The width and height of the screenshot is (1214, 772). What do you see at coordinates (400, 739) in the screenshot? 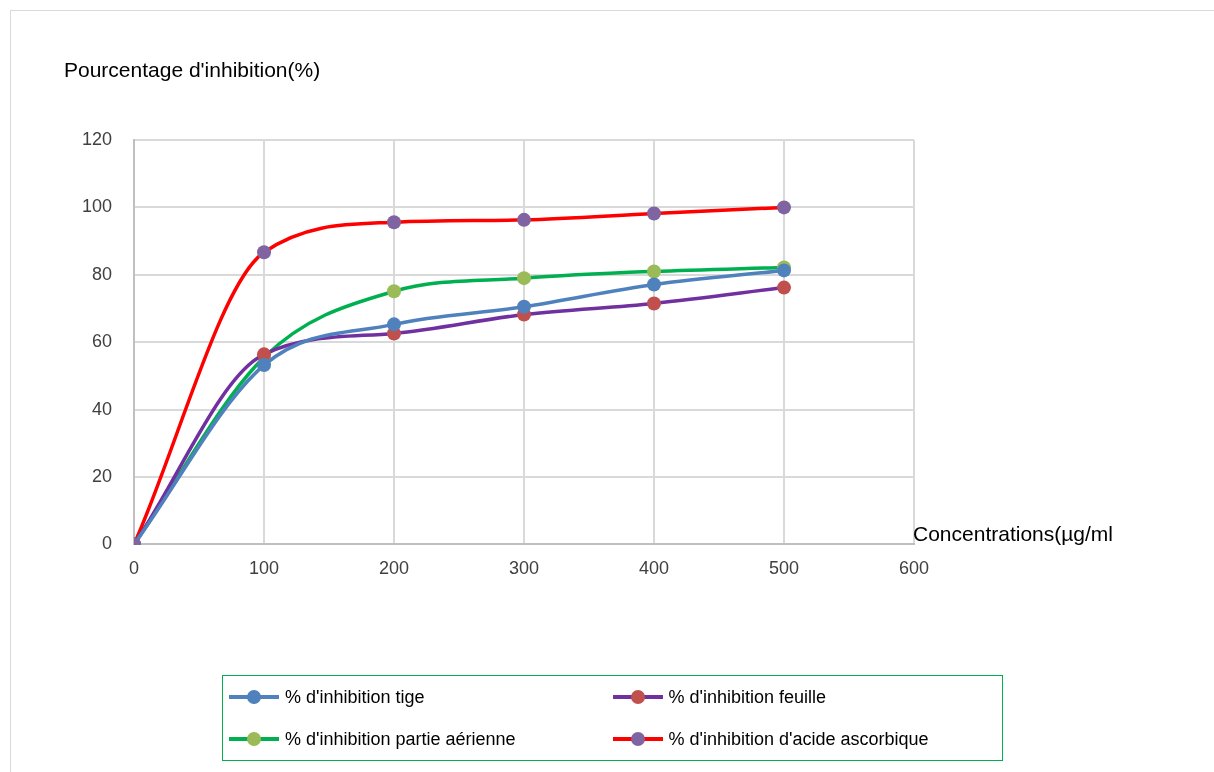
I see `legend-label: % d'inhibition partie aérienne` at bounding box center [400, 739].